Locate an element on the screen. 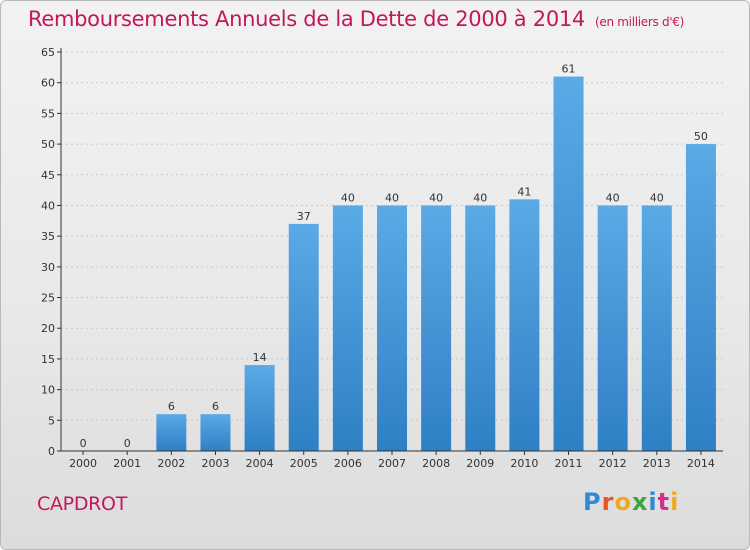 This screenshot has width=750, height=550. bar-value-label: 37 is located at coordinates (304, 216).